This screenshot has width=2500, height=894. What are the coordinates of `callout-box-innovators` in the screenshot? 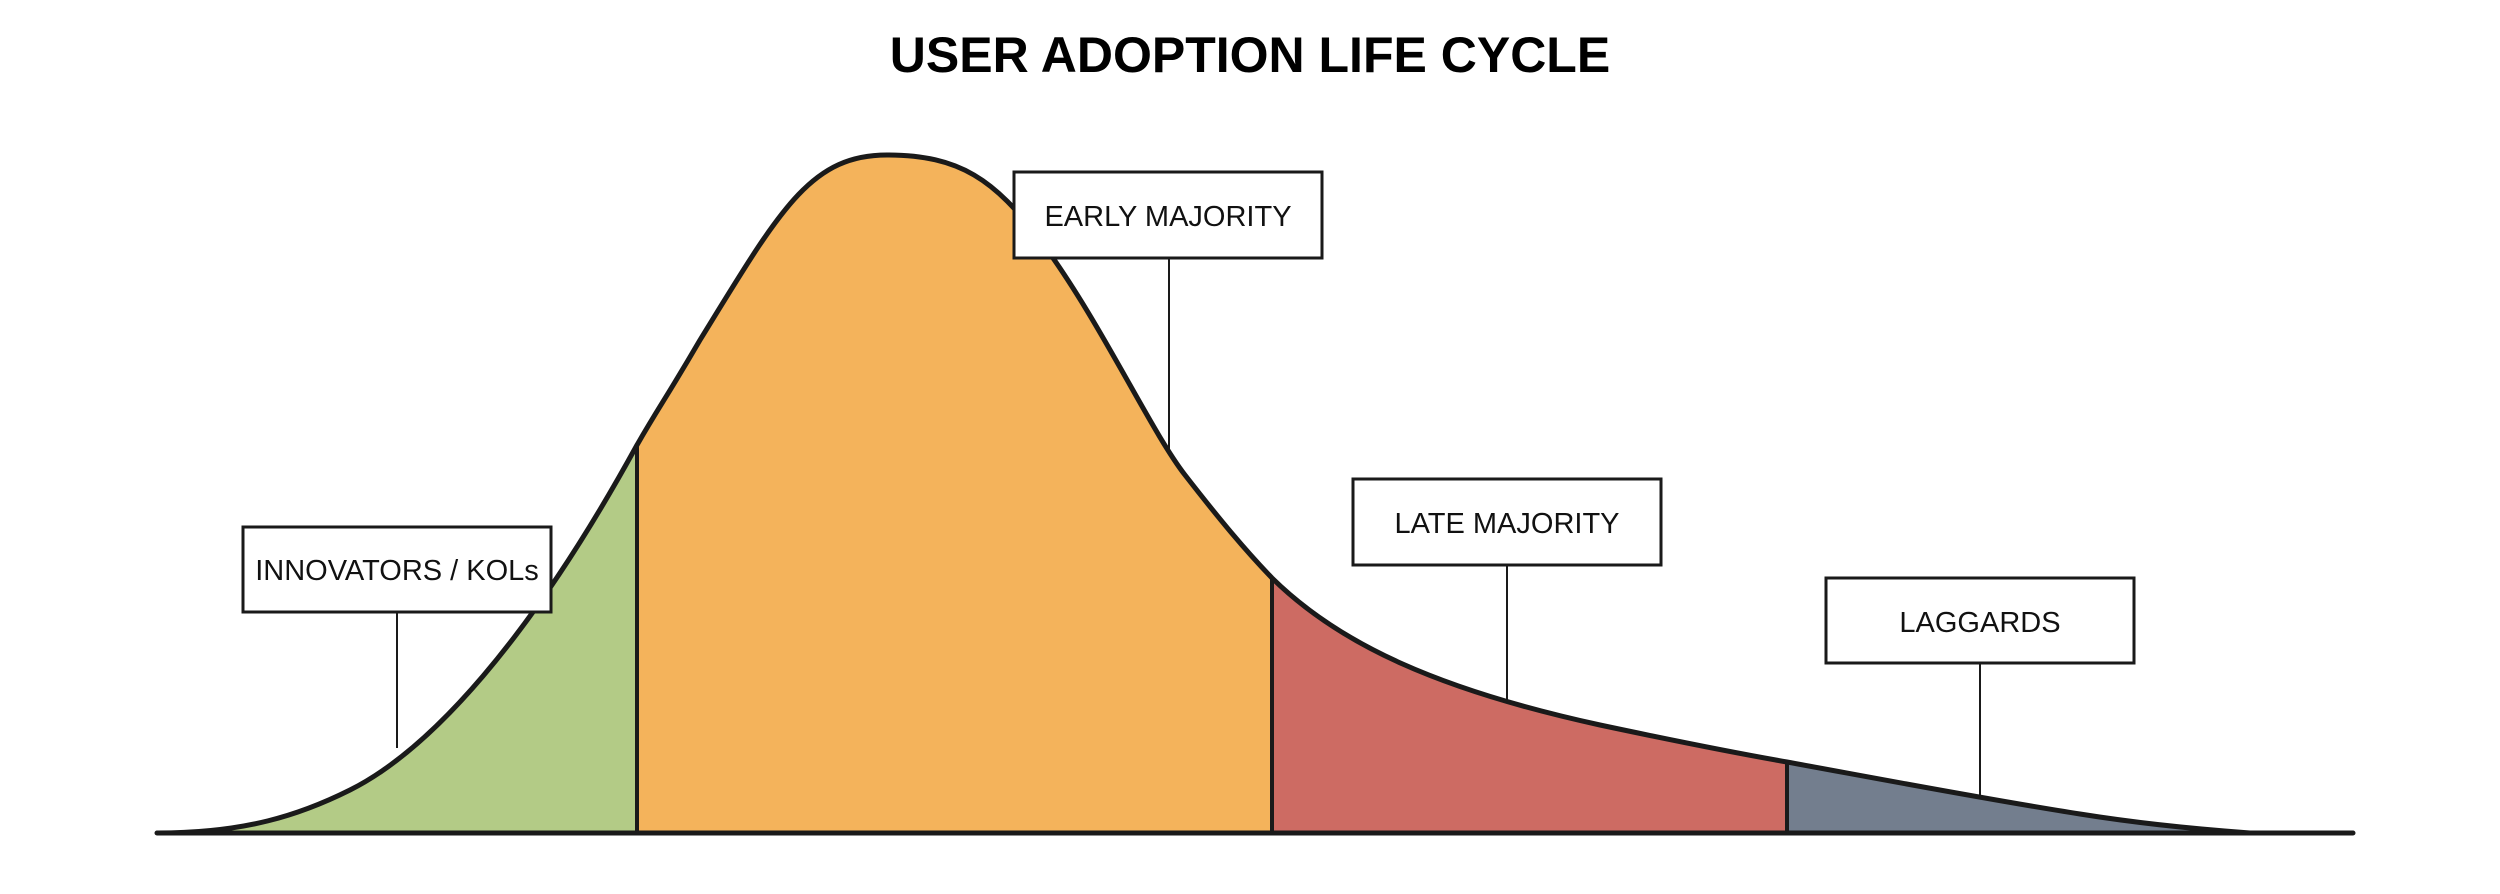 It's located at (397, 569).